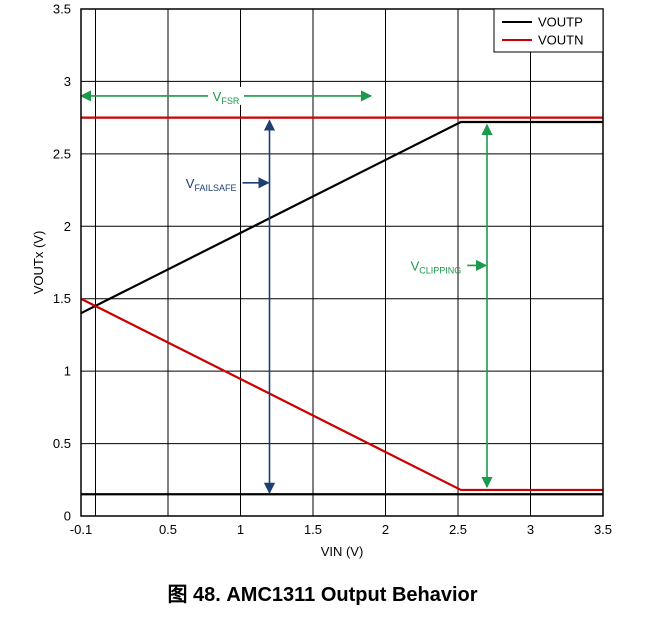 Image resolution: width=645 pixels, height=617 pixels. What do you see at coordinates (458, 529) in the screenshot?
I see `x-tick-label: 2.5` at bounding box center [458, 529].